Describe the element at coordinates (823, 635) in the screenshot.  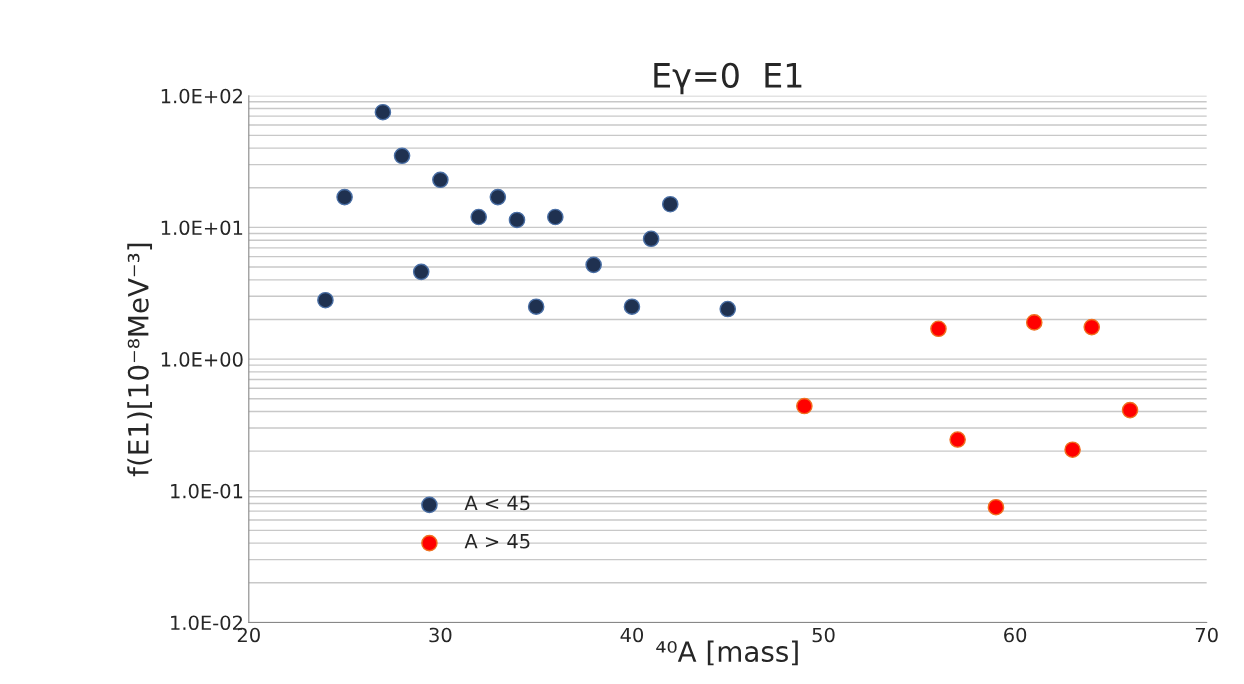
I see `x-tick-label: 50` at that location.